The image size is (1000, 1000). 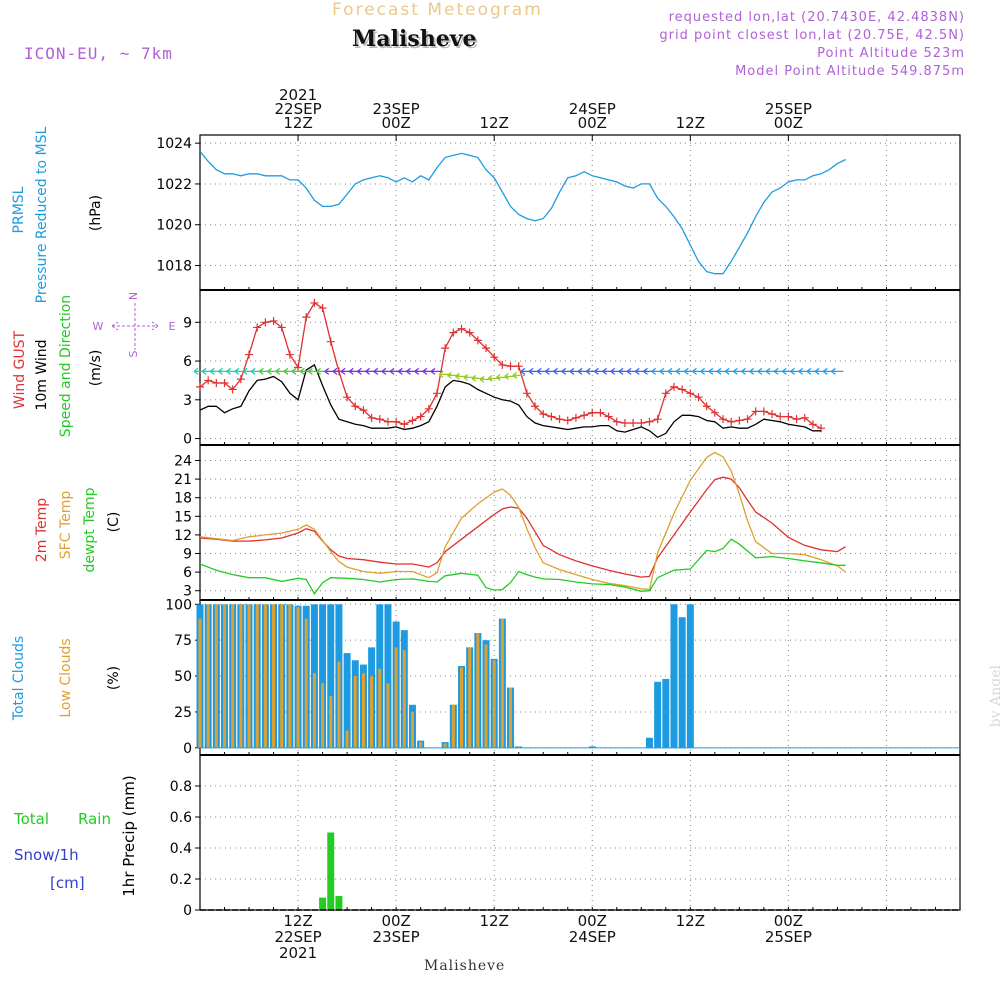 What do you see at coordinates (178, 605) in the screenshot?
I see `y-tick-label: 100` at bounding box center [178, 605].